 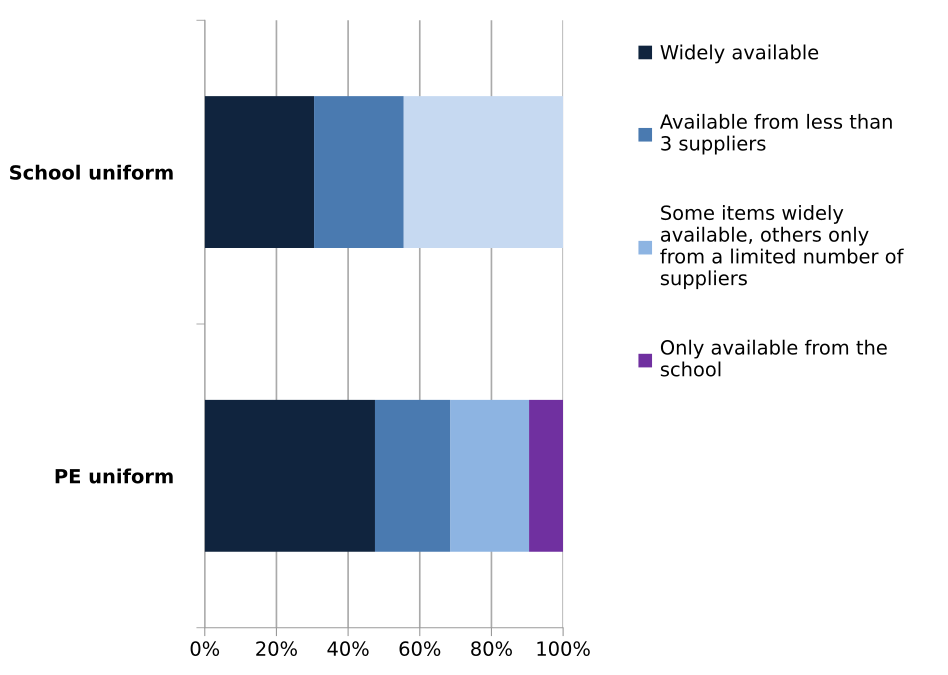 What do you see at coordinates (776, 134) in the screenshot?
I see `legend-label: Available from less than 3 suppliers` at bounding box center [776, 134].